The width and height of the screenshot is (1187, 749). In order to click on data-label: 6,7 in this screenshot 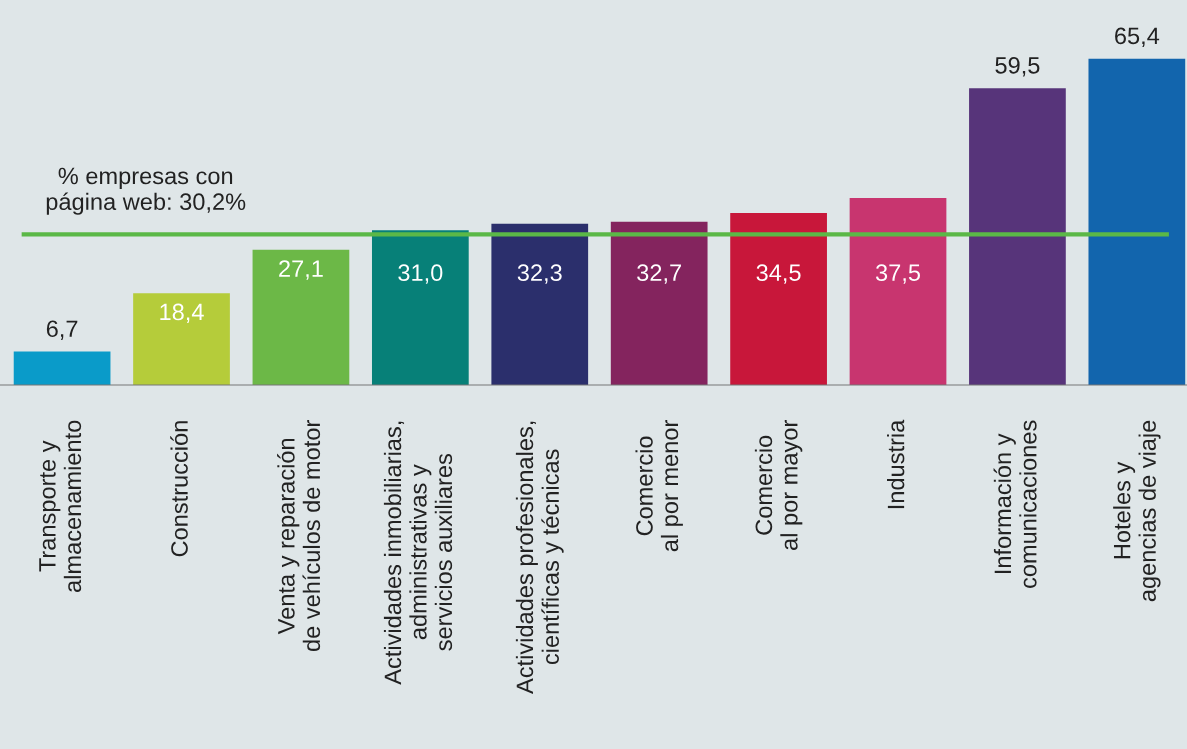, I will do `click(62, 330)`.